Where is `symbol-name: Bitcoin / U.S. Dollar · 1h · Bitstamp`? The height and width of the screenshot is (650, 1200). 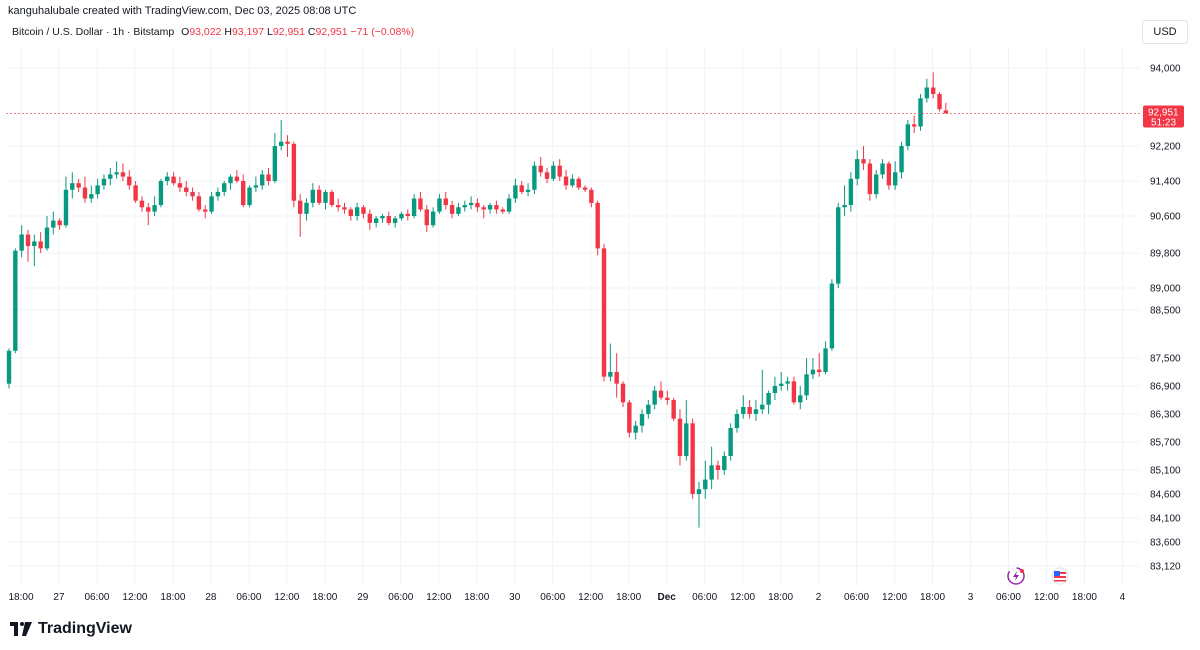
symbol-name: Bitcoin / U.S. Dollar · 1h · Bitstamp is located at coordinates (93, 32).